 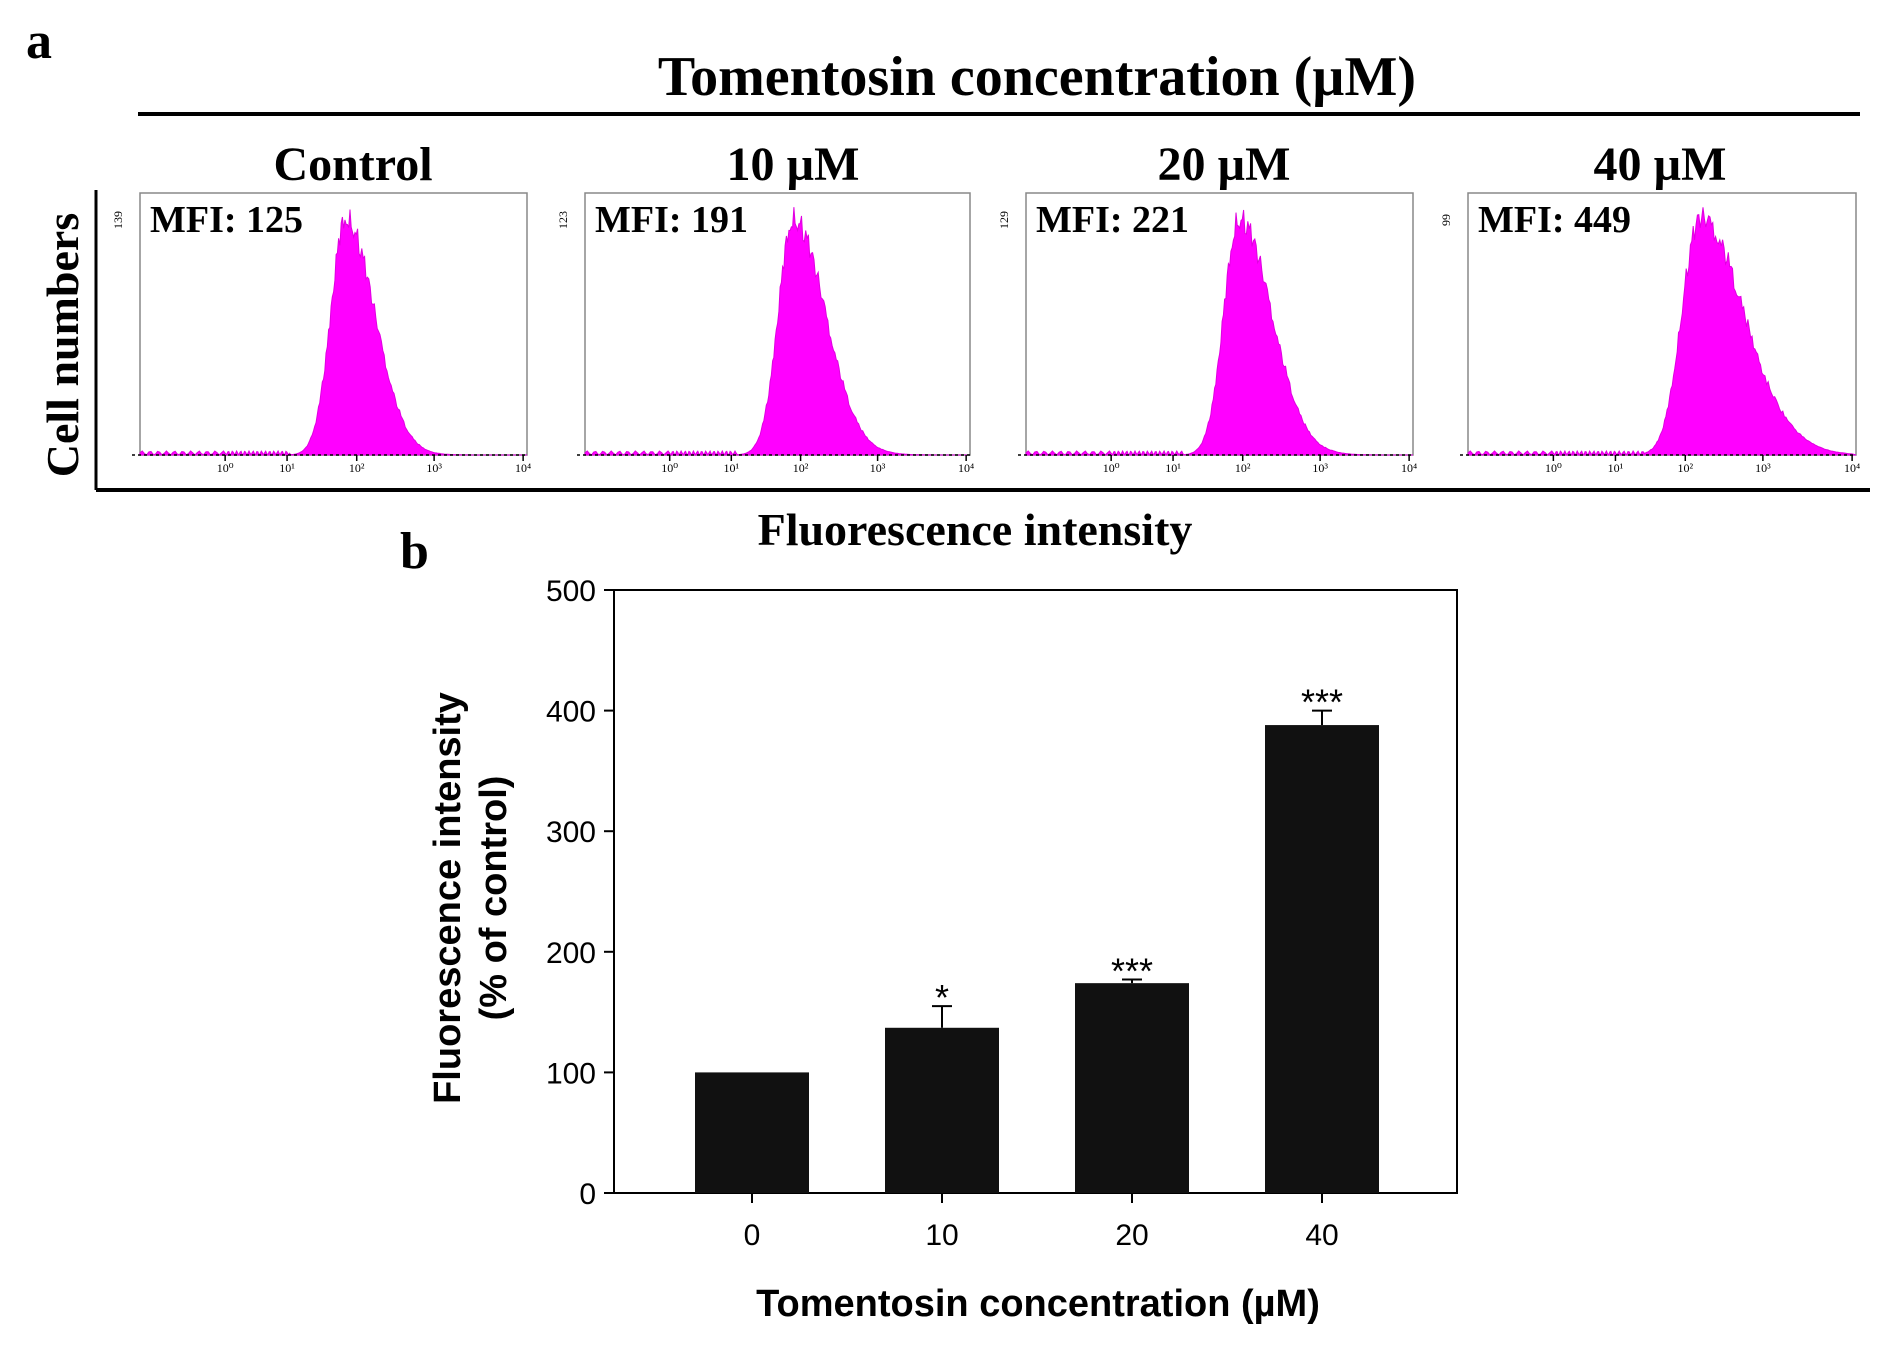 What do you see at coordinates (1322, 702) in the screenshot?
I see `significance-40: ***` at bounding box center [1322, 702].